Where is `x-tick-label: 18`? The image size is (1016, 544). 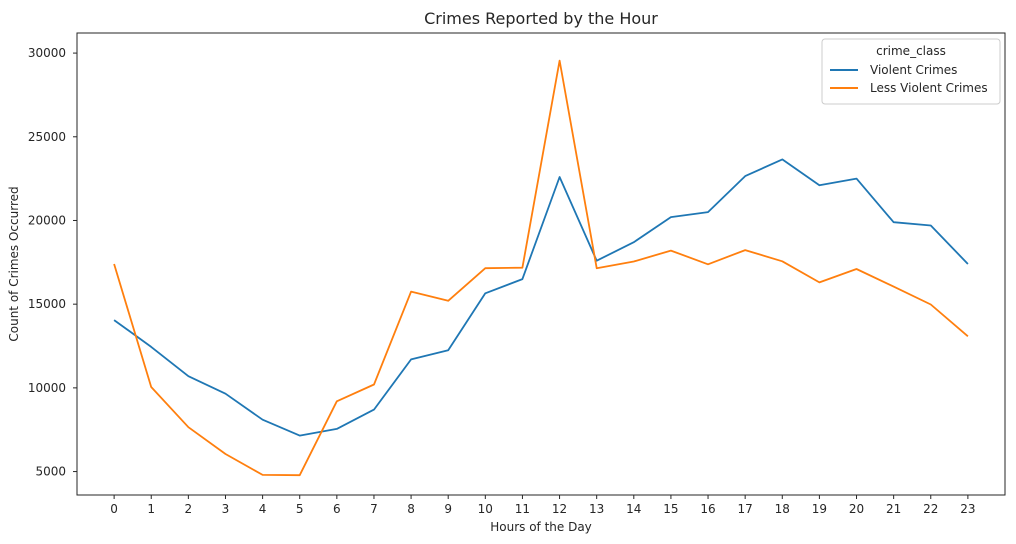 x-tick-label: 18 is located at coordinates (782, 509).